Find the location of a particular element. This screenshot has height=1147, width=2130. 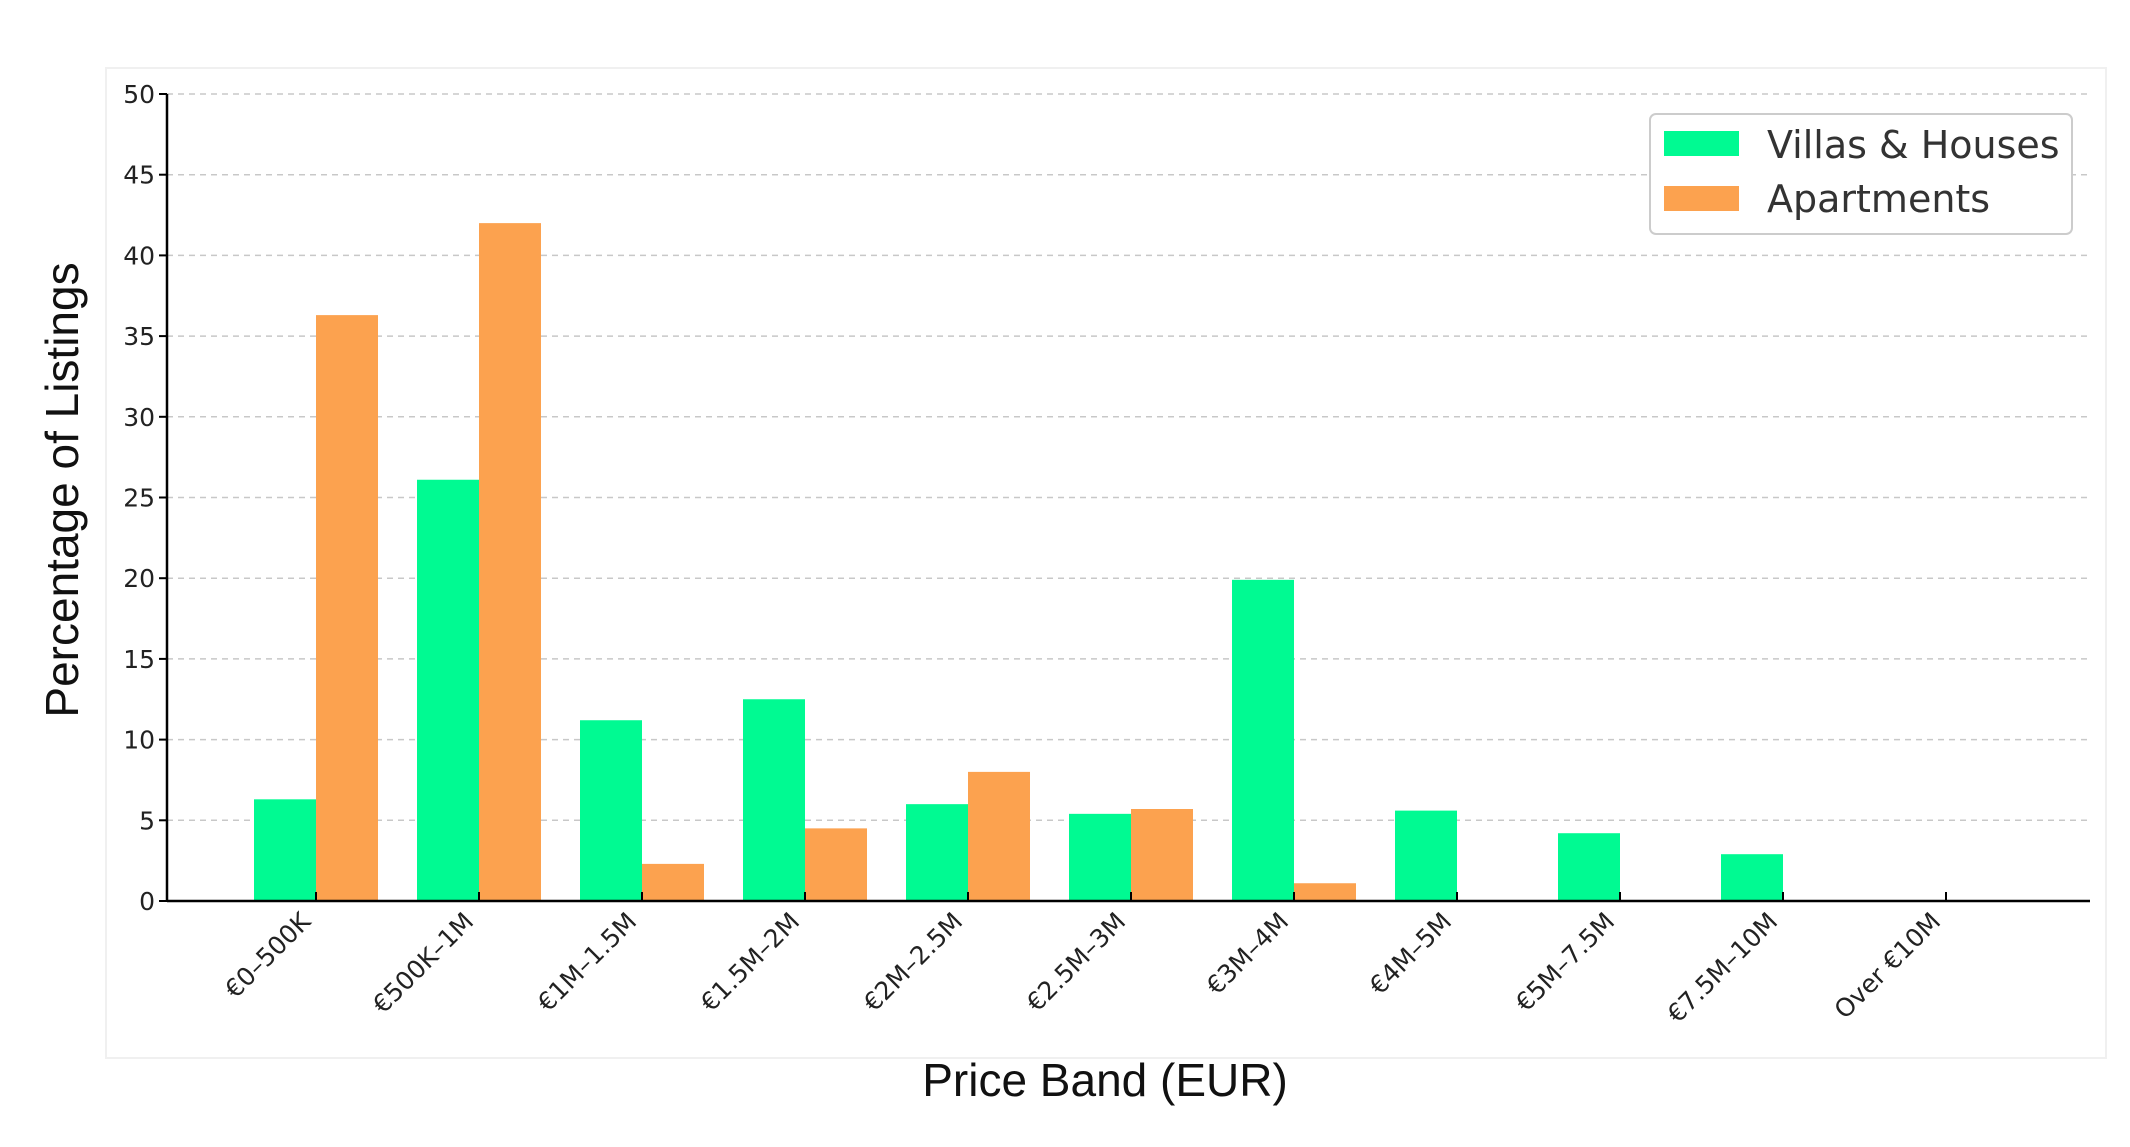

legend-frame is located at coordinates (1861, 174).